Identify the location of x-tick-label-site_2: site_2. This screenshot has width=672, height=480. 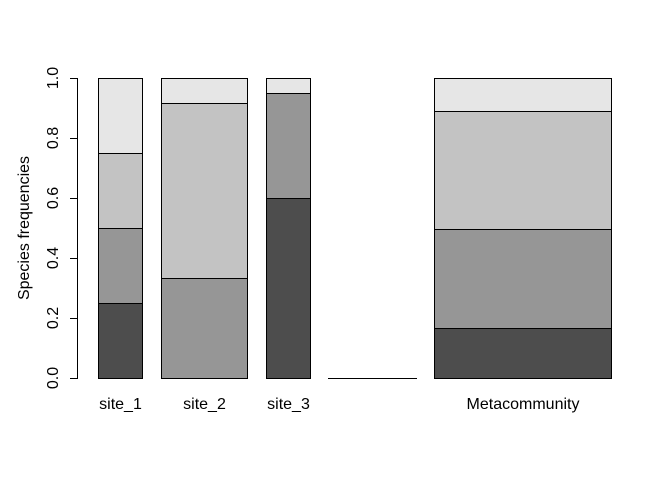
(204, 404).